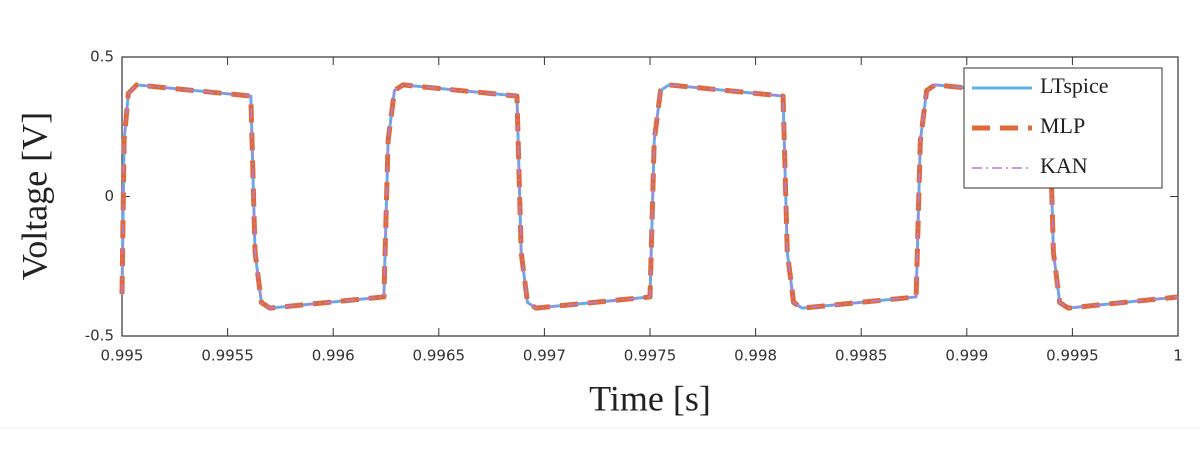  What do you see at coordinates (102, 57) in the screenshot?
I see `y-tick-label: 0.5` at bounding box center [102, 57].